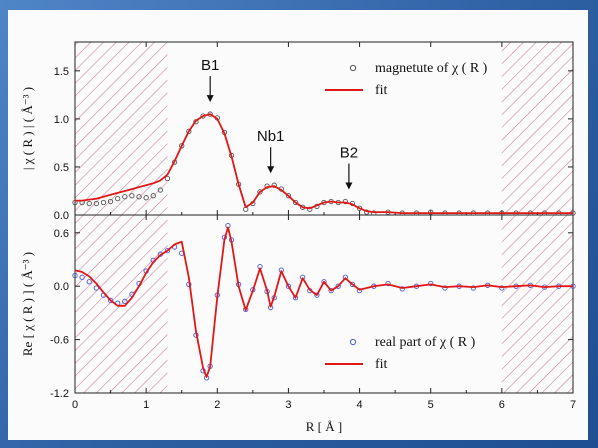 The height and width of the screenshot is (448, 598). Describe the element at coordinates (431, 68) in the screenshot. I see `legend-label: magnetute of χ ( R )` at that location.